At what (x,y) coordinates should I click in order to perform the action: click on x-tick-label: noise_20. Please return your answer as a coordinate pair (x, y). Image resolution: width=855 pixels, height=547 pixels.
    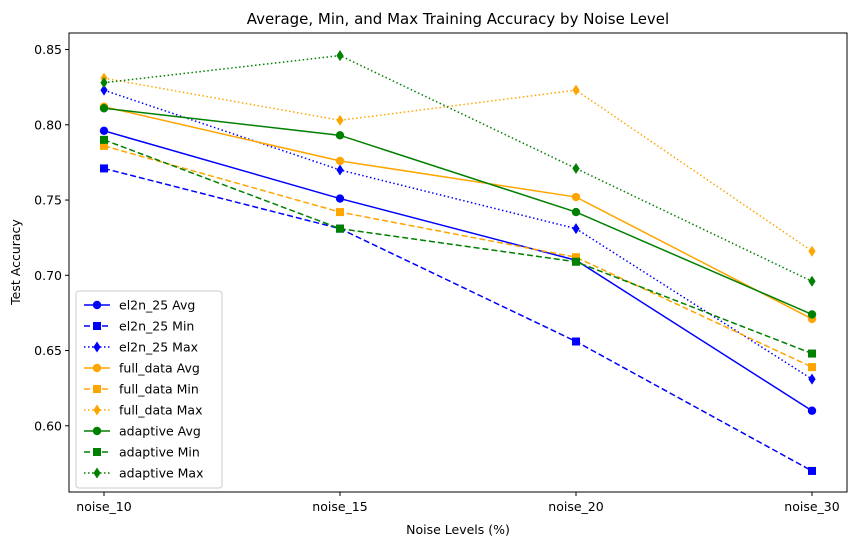
    Looking at the image, I should click on (575, 506).